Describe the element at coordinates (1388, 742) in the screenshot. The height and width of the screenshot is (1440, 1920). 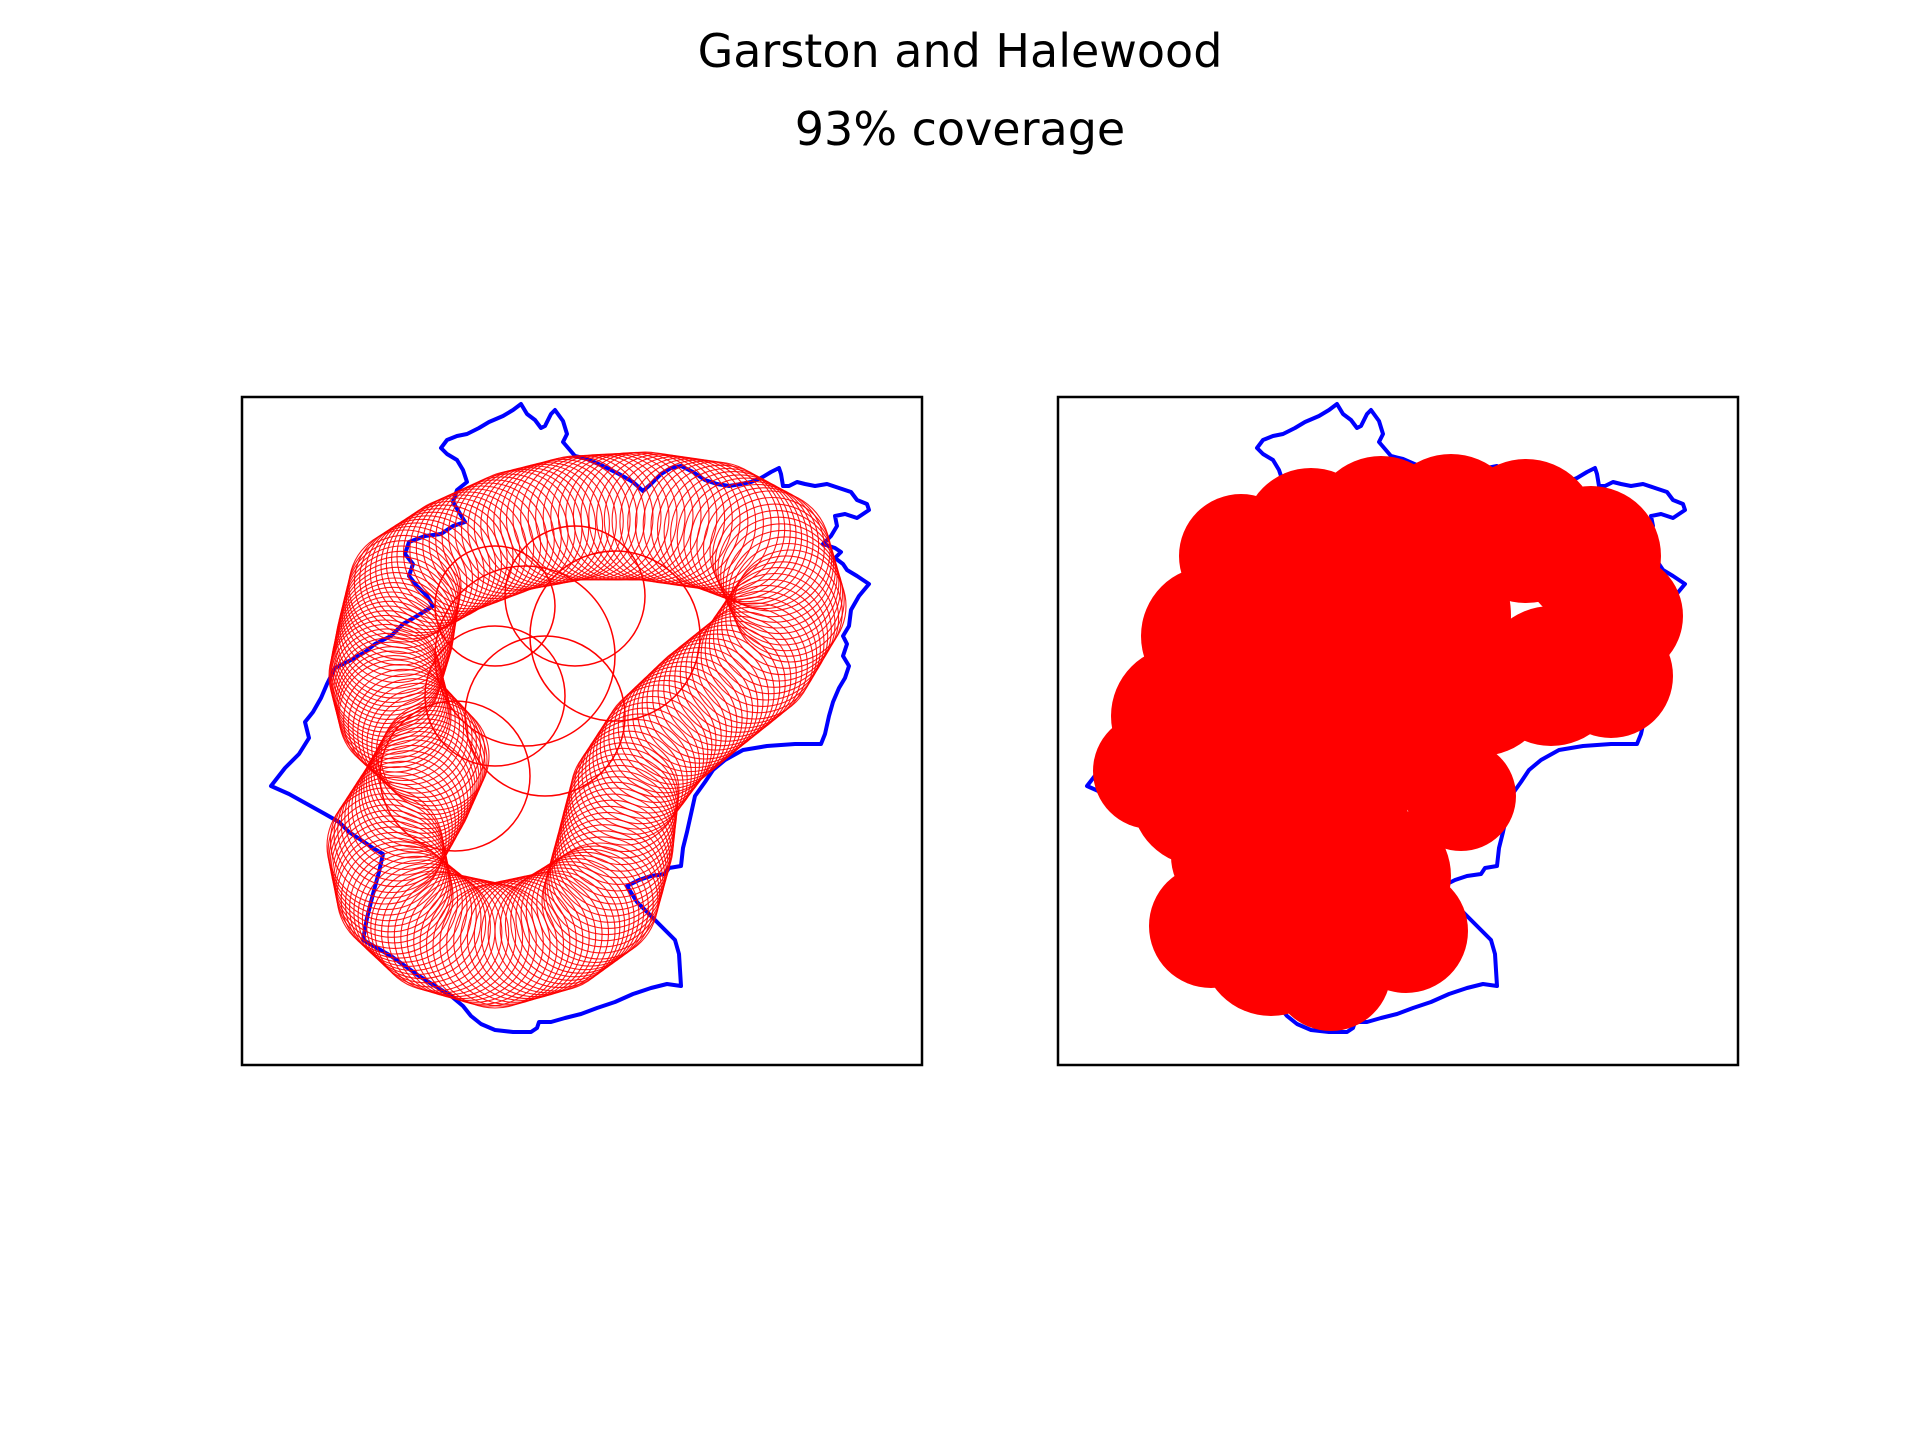
I see `coverage-union-fill` at that location.